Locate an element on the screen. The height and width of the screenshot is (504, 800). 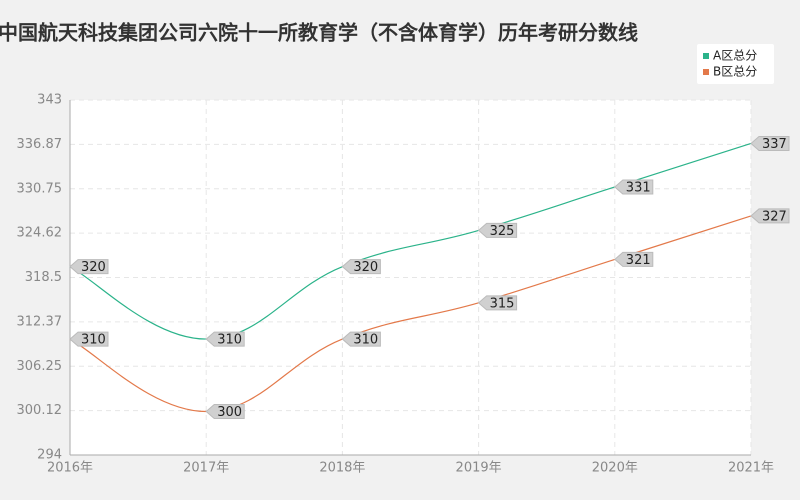
y-tick-label: 336.87 is located at coordinates (40, 144).